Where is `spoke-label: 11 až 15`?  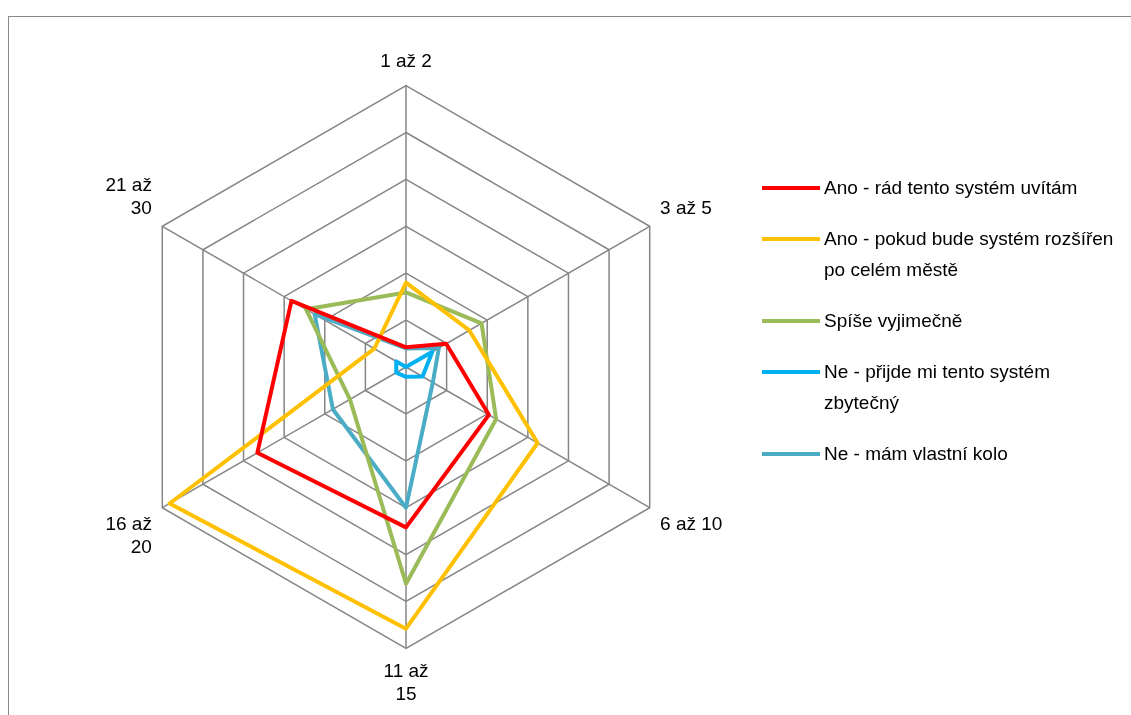 spoke-label: 11 až 15 is located at coordinates (406, 682).